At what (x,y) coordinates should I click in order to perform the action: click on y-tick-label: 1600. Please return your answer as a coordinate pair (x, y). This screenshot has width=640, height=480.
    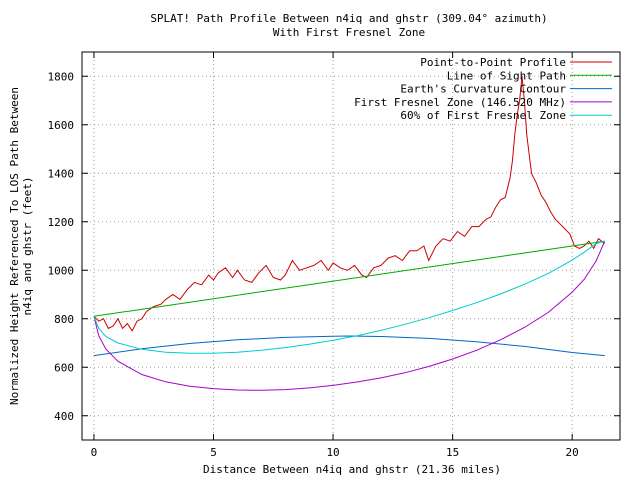
    Looking at the image, I should click on (61, 125).